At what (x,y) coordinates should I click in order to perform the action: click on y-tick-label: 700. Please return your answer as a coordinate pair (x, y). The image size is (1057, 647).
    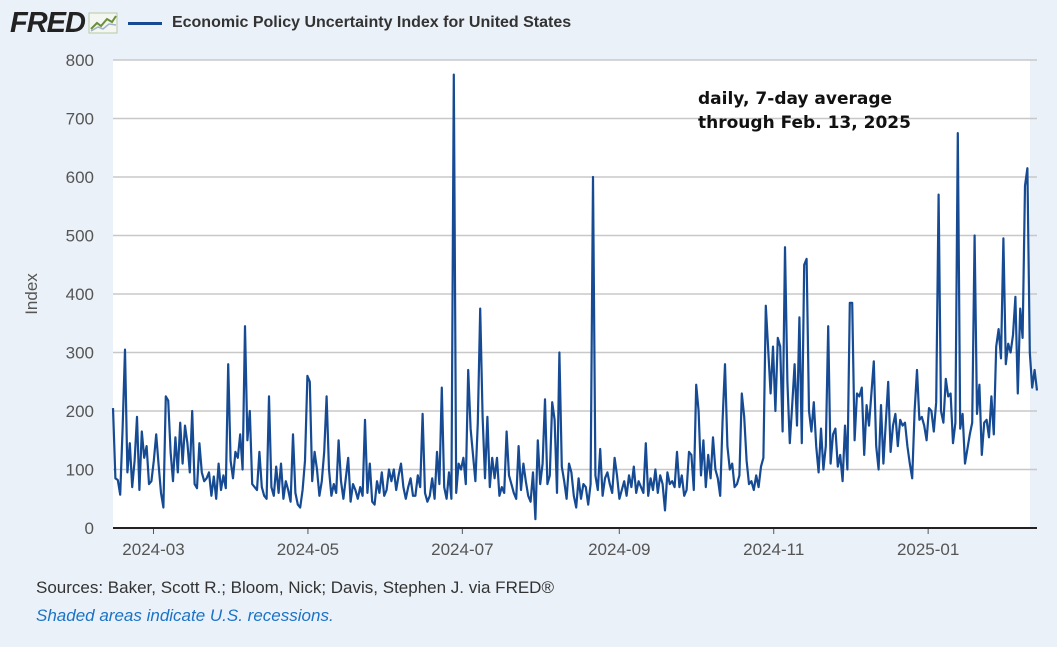
    Looking at the image, I should click on (80, 119).